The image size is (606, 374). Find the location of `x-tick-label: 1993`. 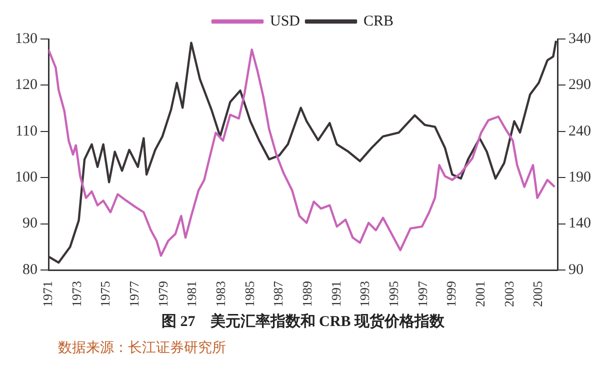

x-tick-label: 1993 is located at coordinates (364, 294).